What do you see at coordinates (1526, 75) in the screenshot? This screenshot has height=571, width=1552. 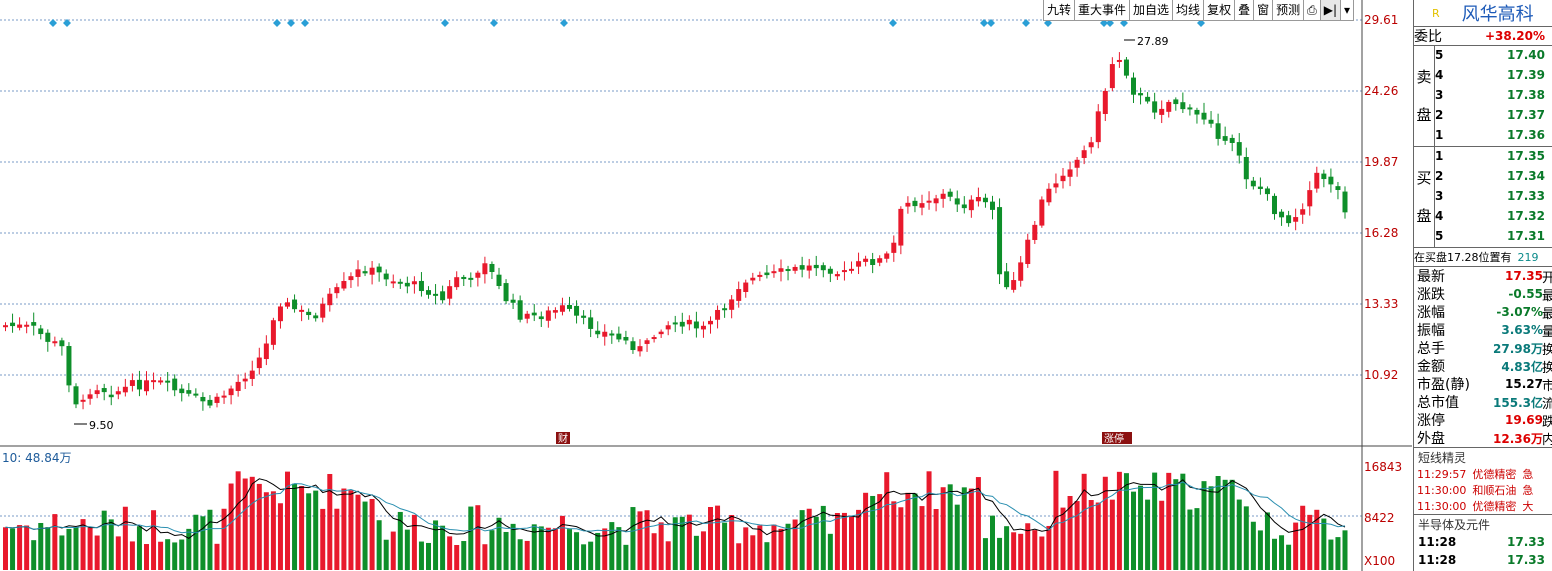 I see `sell-price: 17.39` at bounding box center [1526, 75].